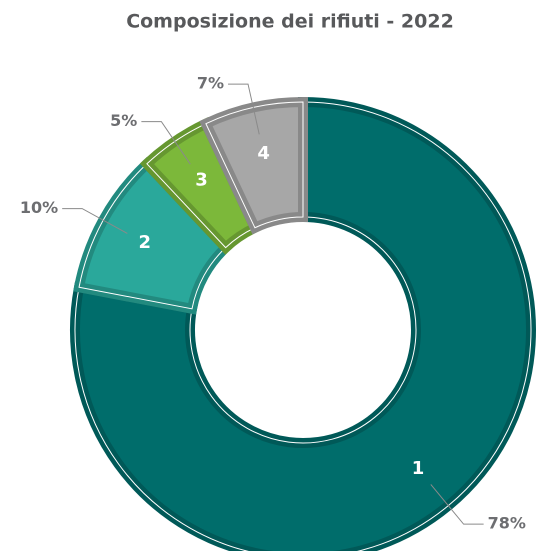  I want to click on chart-title: Composizione dei rifiuti - 2022, so click(290, 22).